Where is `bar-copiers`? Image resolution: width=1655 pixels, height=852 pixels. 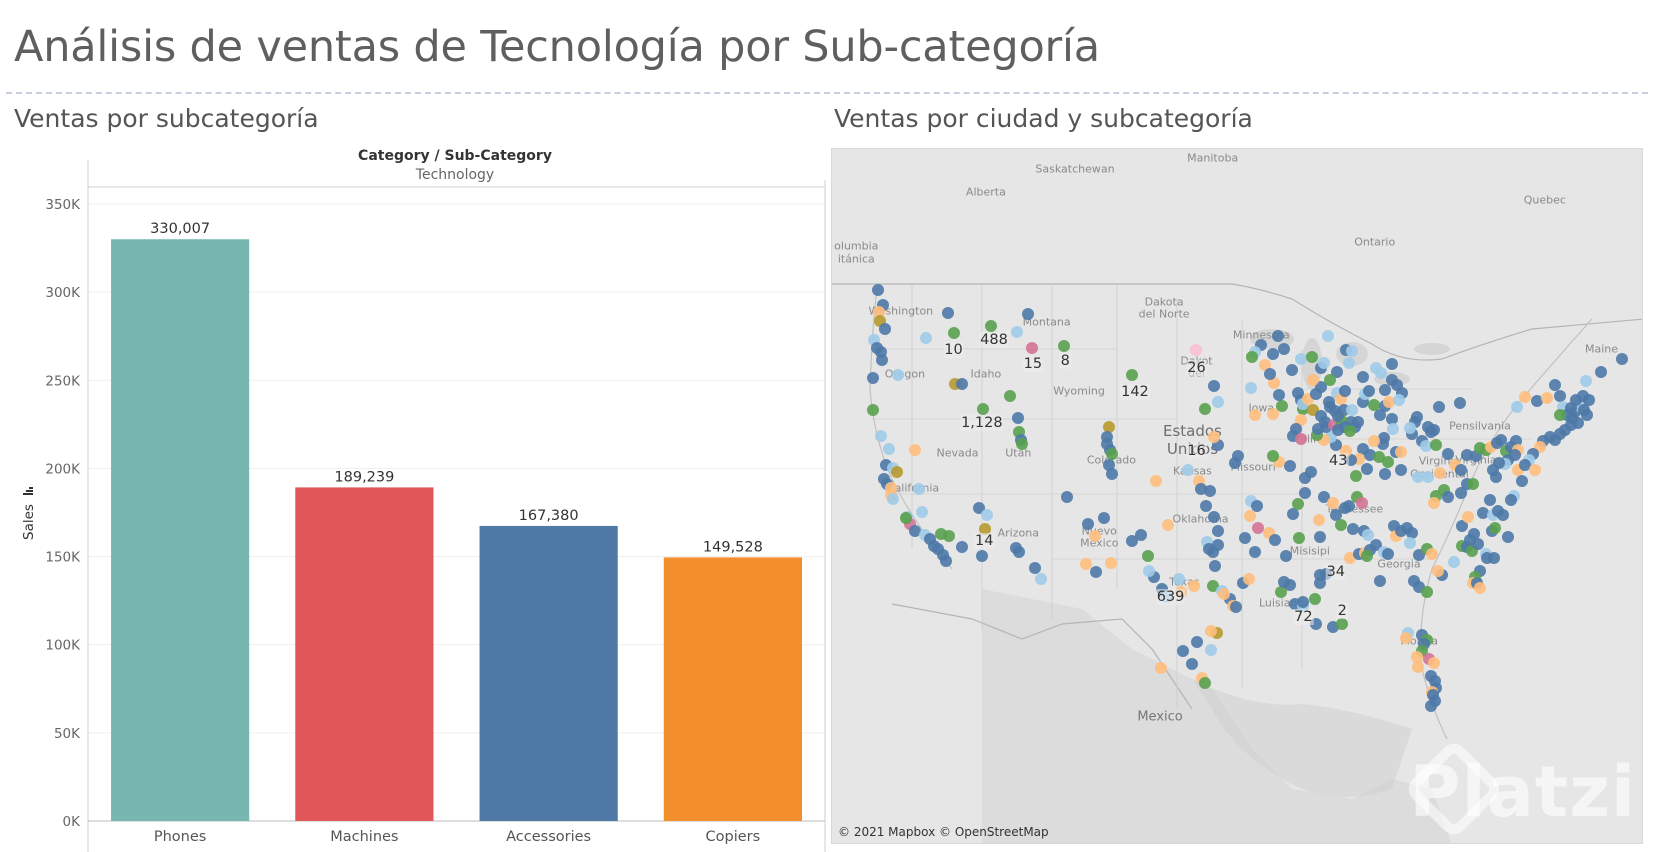
bar-copiers is located at coordinates (732, 689).